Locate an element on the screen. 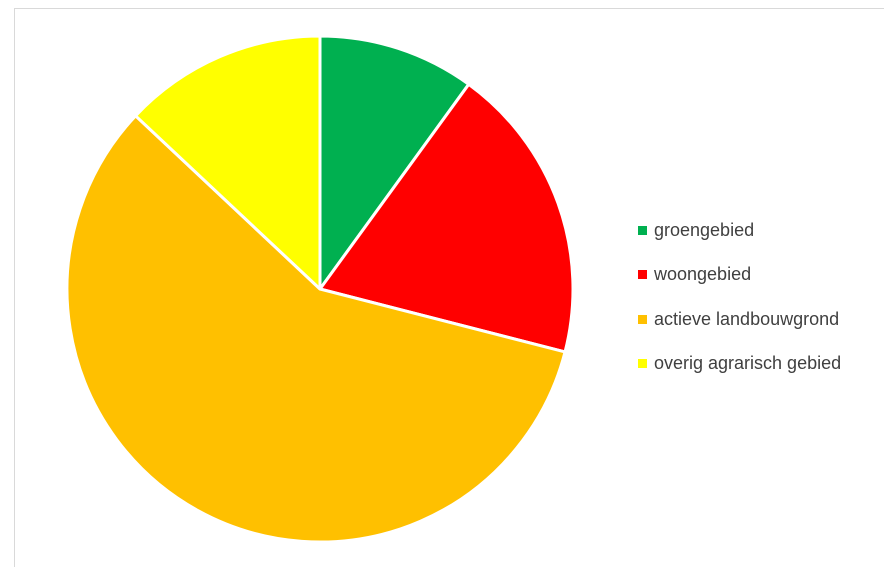  legend-item: actieve landbouwgrond is located at coordinates (739, 319).